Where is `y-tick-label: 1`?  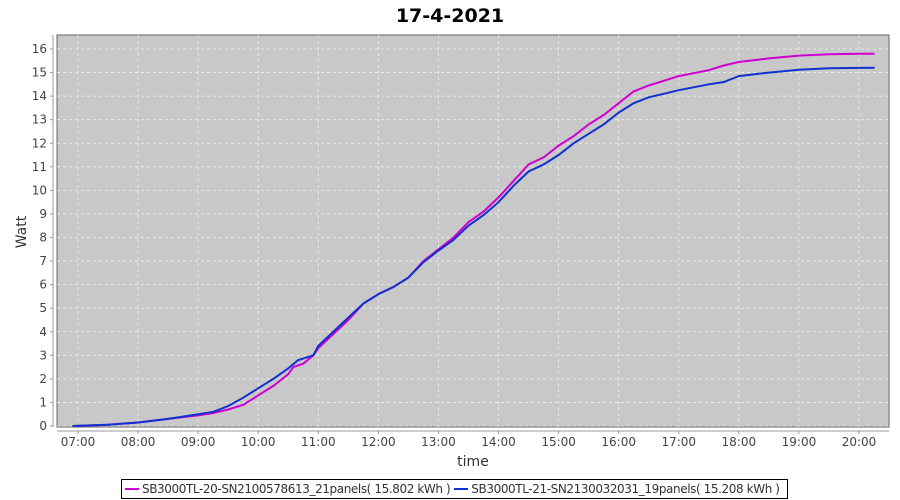 y-tick-label: 1 is located at coordinates (43, 402).